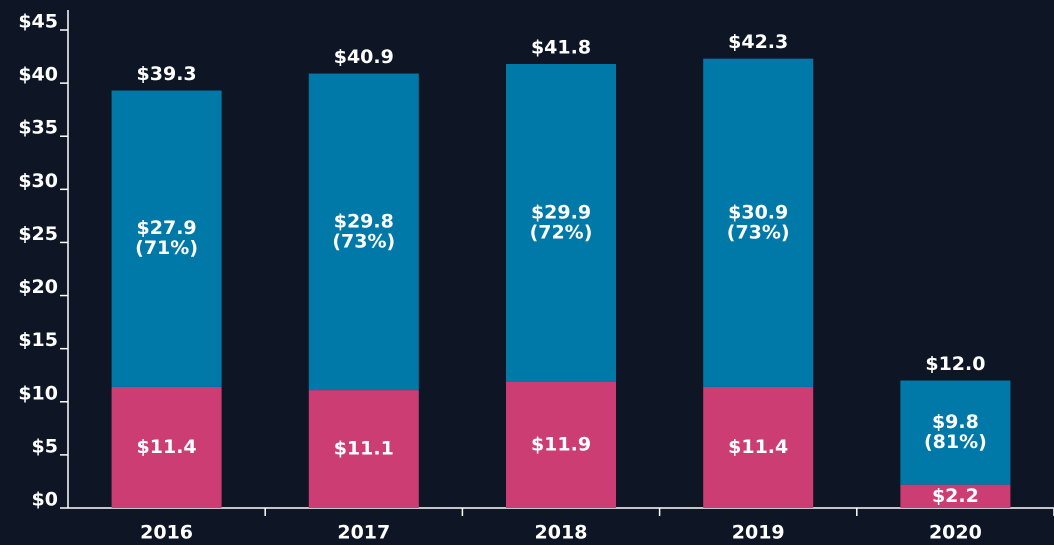  Describe the element at coordinates (38, 75) in the screenshot. I see `y-tick-label: $40` at that location.